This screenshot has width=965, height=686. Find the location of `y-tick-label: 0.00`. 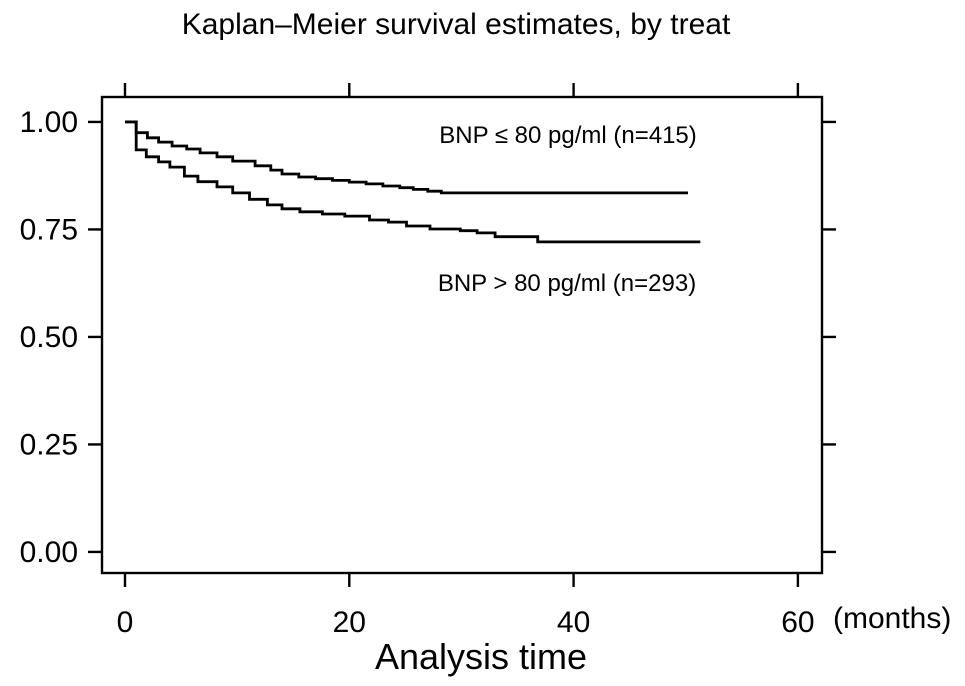

y-tick-label: 0.00 is located at coordinates (49, 552).